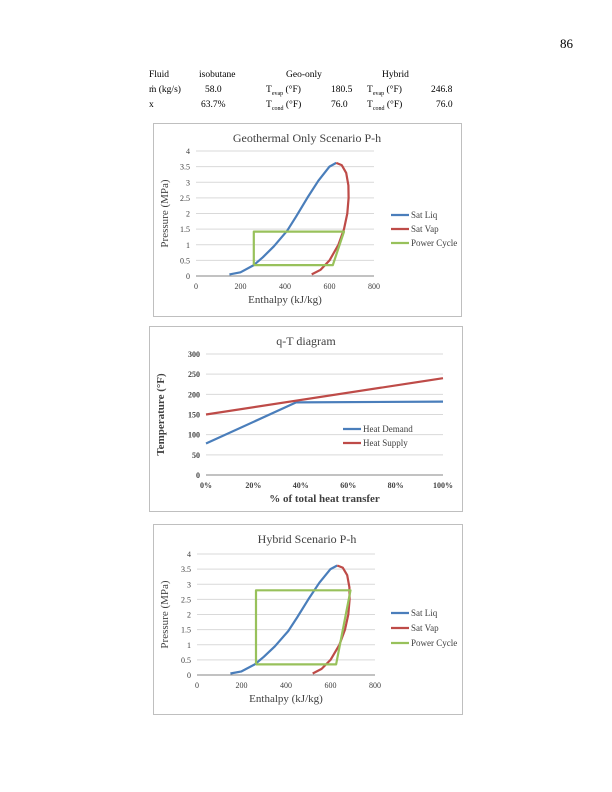 The width and height of the screenshot is (612, 792). What do you see at coordinates (284, 106) in the screenshot?
I see `cell-geo-tcond-label: Tcond (°F)` at bounding box center [284, 106].